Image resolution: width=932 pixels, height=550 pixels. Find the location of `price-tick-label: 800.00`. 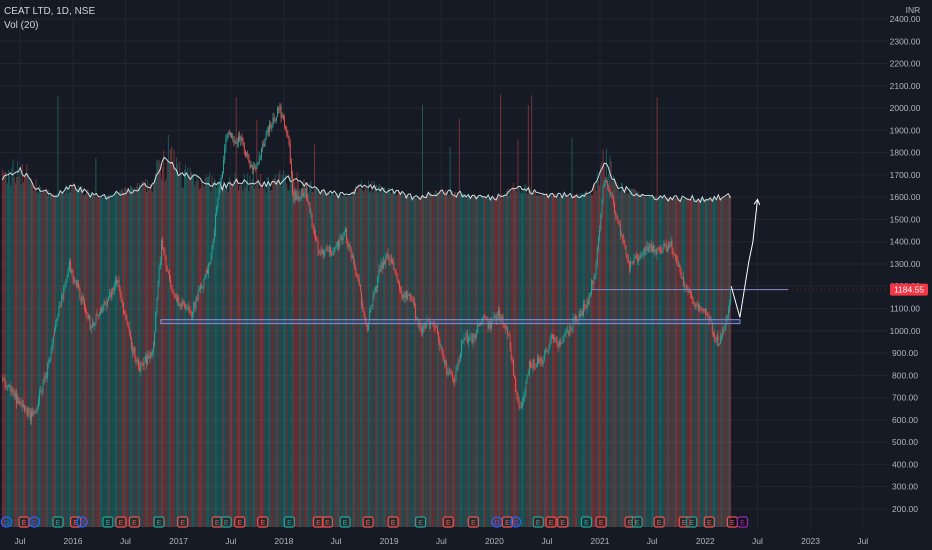

price-tick-label: 800.00 is located at coordinates (905, 375).